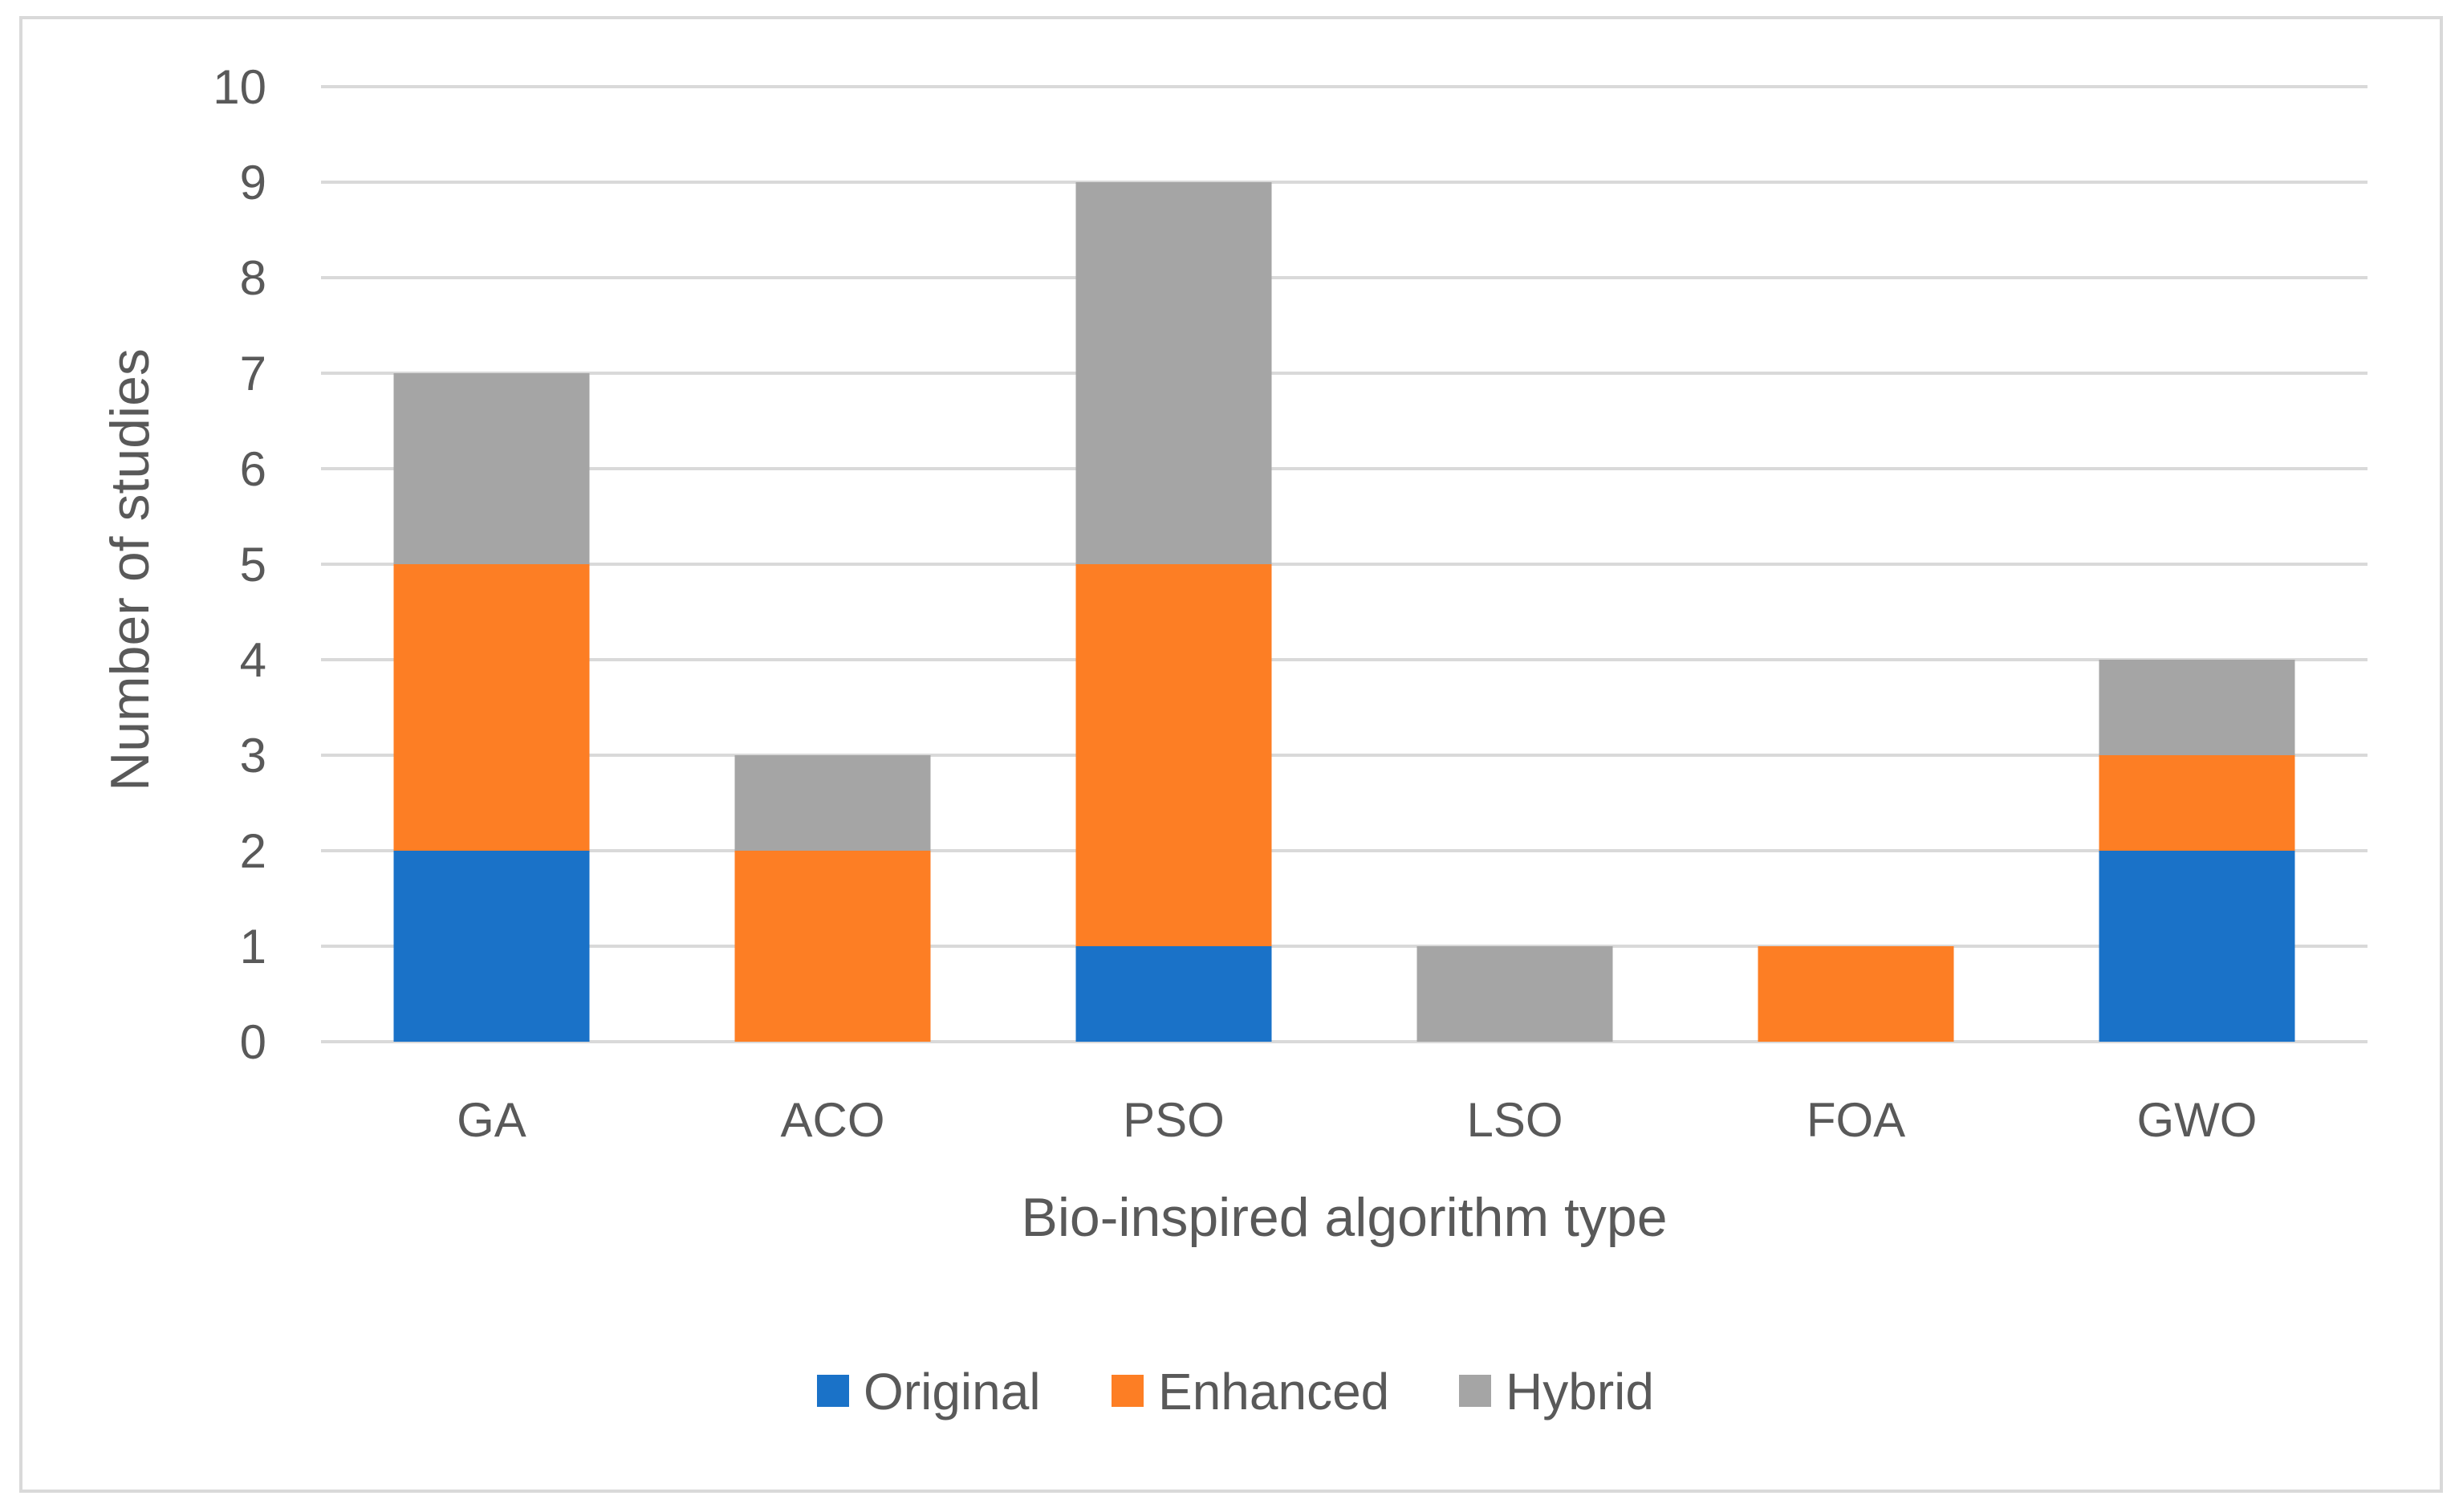 The height and width of the screenshot is (1512, 2463). What do you see at coordinates (1173, 994) in the screenshot?
I see `bar-pso-original` at bounding box center [1173, 994].